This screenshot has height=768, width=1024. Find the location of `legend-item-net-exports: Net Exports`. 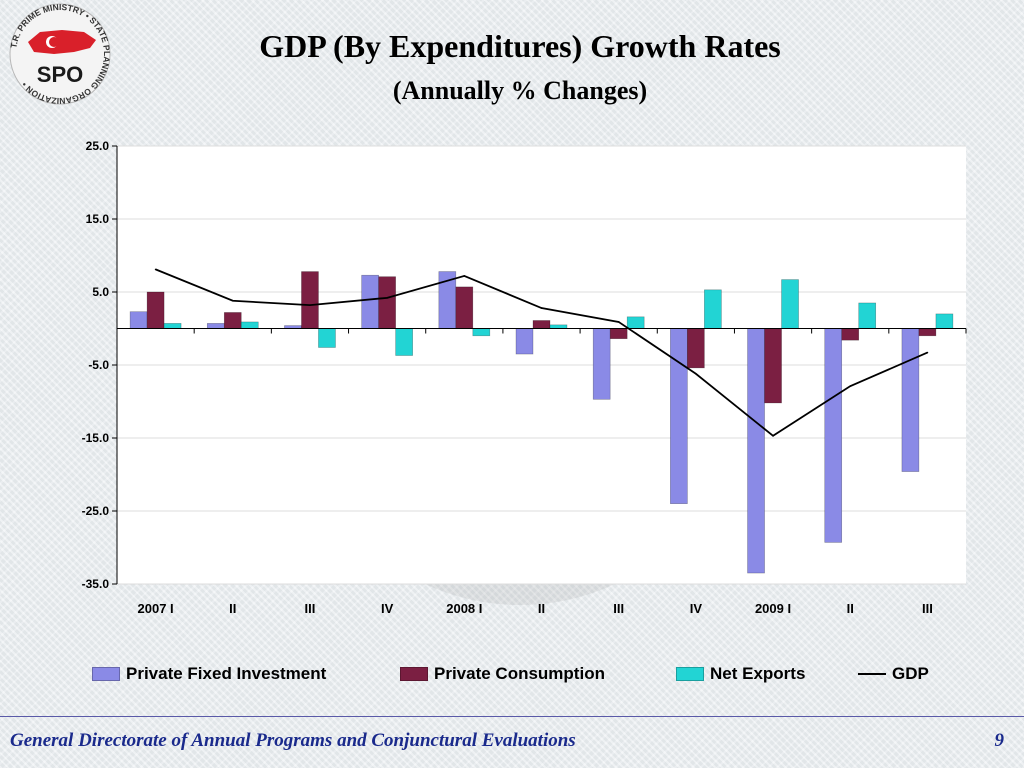

legend-item-net-exports: Net Exports is located at coordinates (740, 674).